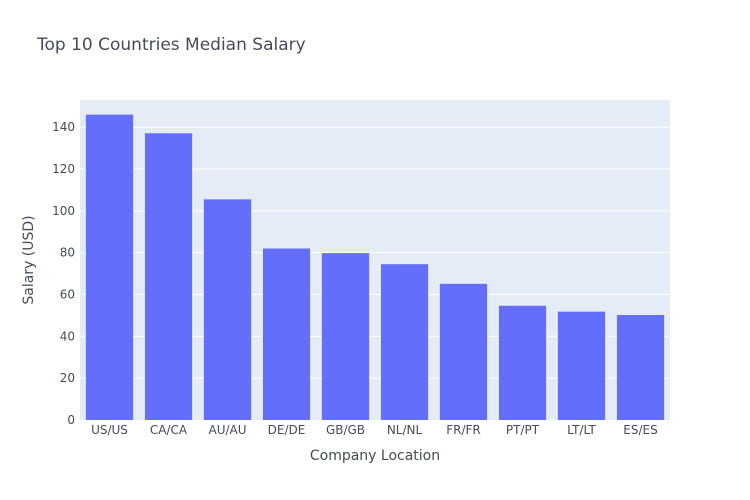 This screenshot has width=750, height=500. What do you see at coordinates (640, 430) in the screenshot?
I see `x-tick-label: ES/ES` at bounding box center [640, 430].